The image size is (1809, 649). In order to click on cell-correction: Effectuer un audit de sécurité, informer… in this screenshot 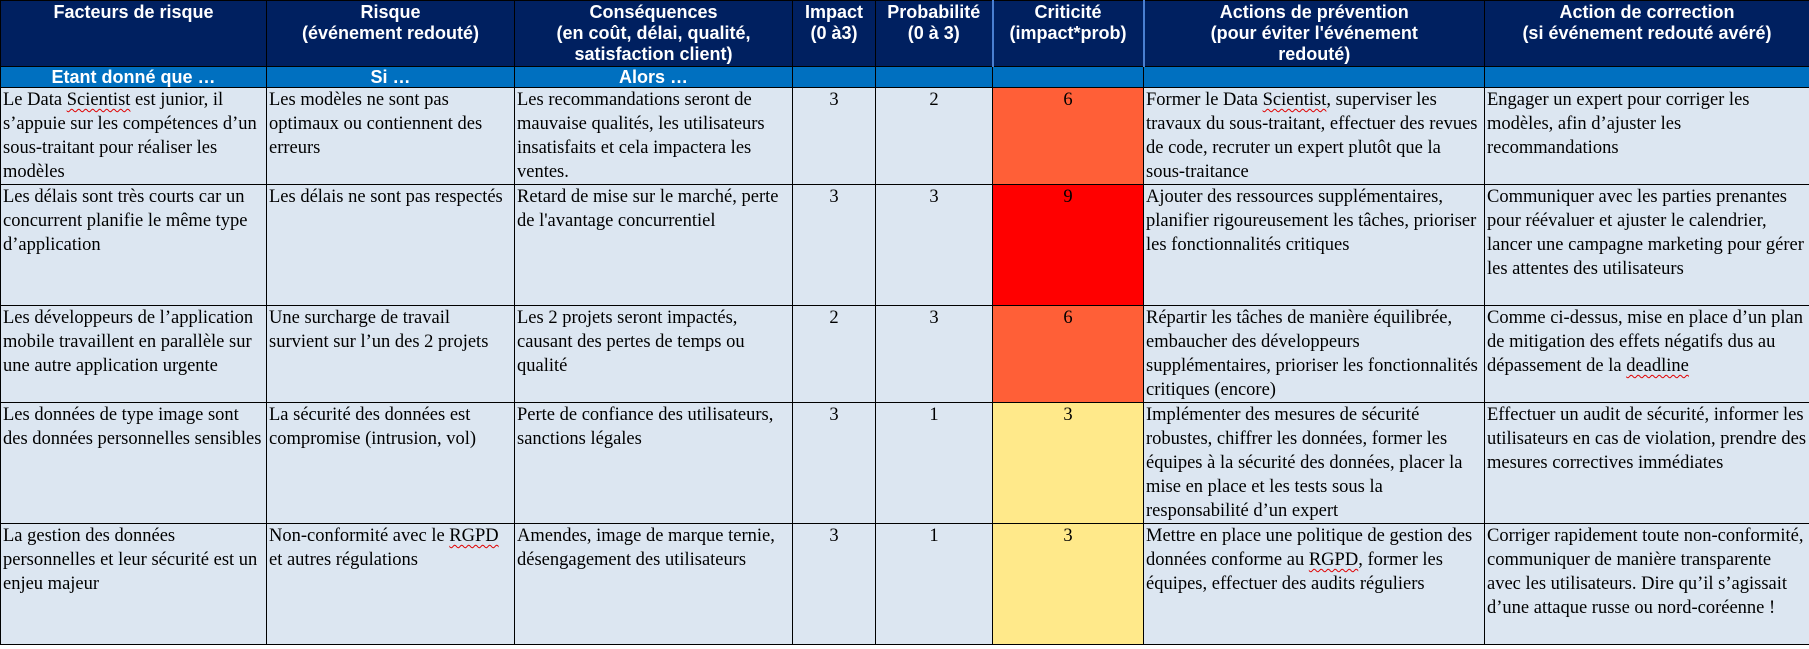, I will do `click(1646, 463)`.